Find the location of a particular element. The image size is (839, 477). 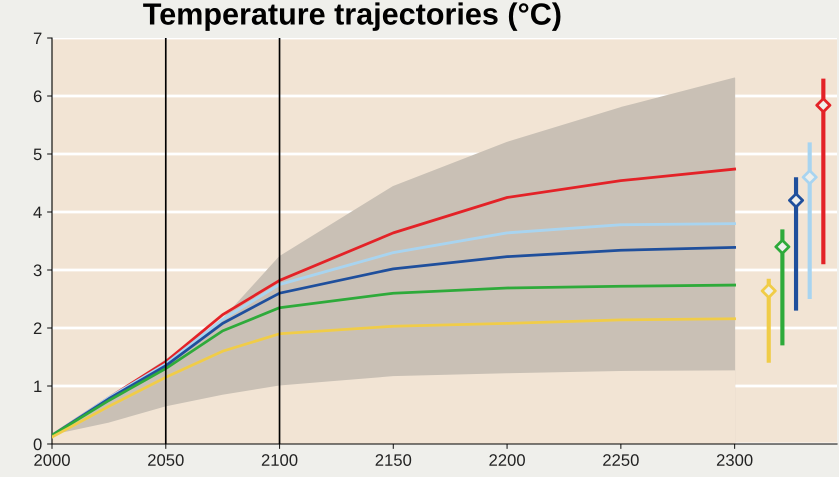

x-tick-label: 2000 is located at coordinates (52, 460).